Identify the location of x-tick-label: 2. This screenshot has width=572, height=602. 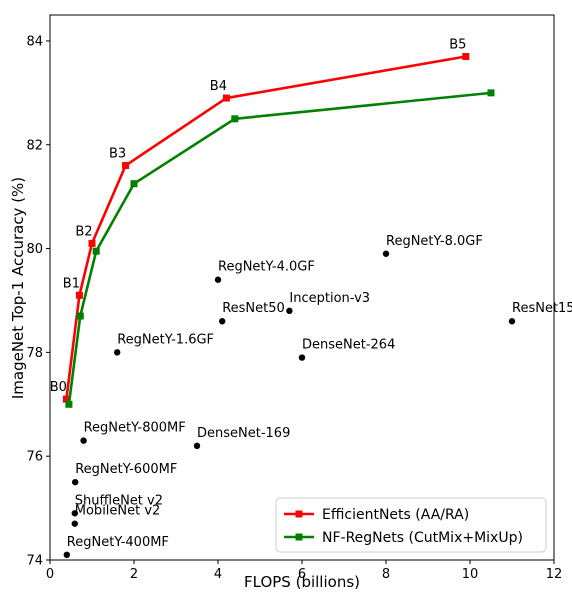
(134, 574).